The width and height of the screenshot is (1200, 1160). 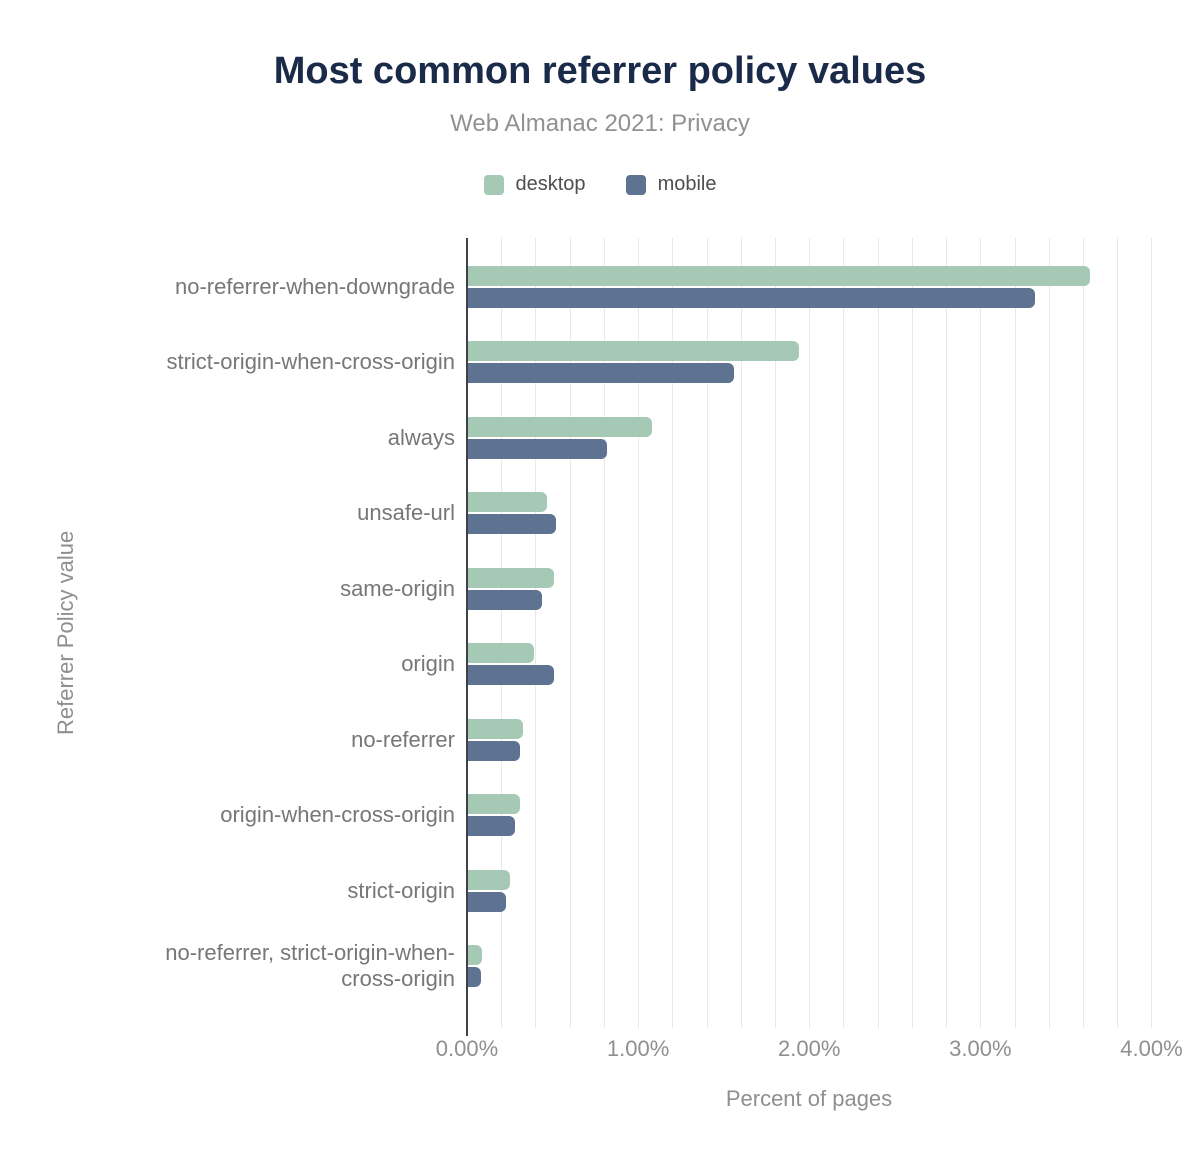 I want to click on category-label: always, so click(x=421, y=437).